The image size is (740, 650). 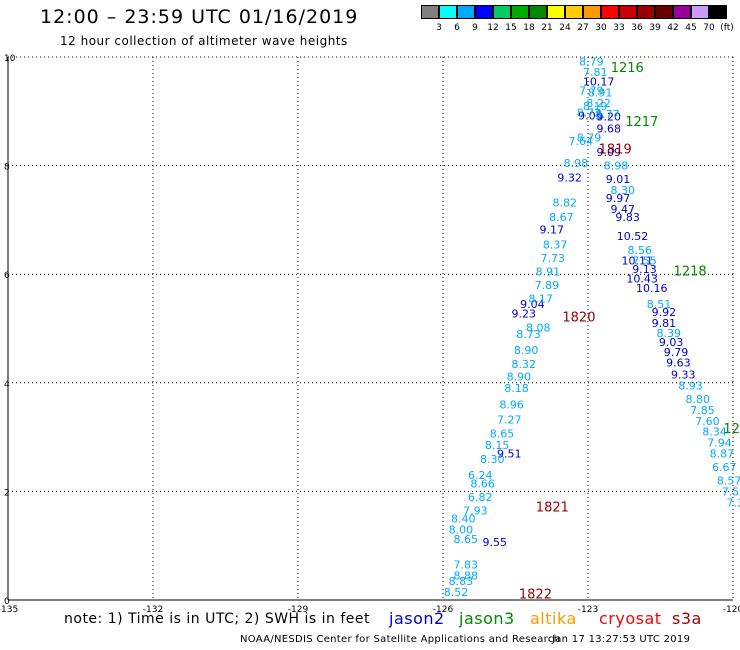 I want to click on scale-label: 24, so click(x=565, y=28).